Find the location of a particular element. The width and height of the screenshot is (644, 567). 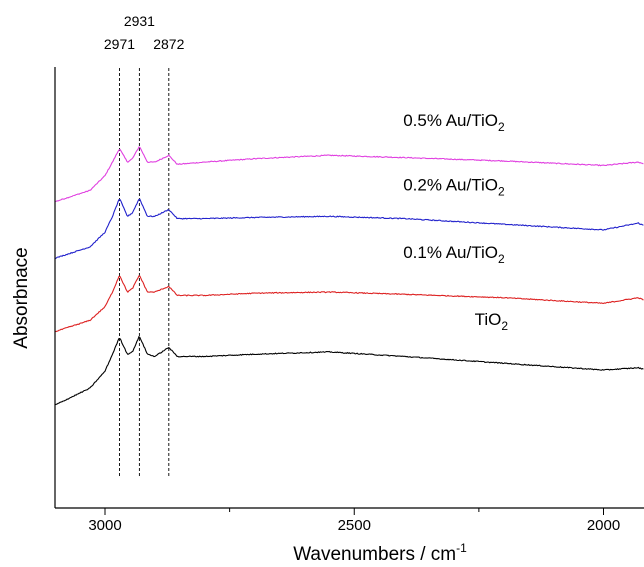

x-axis-title-main: Wavenumbers / cm is located at coordinates (374, 554).